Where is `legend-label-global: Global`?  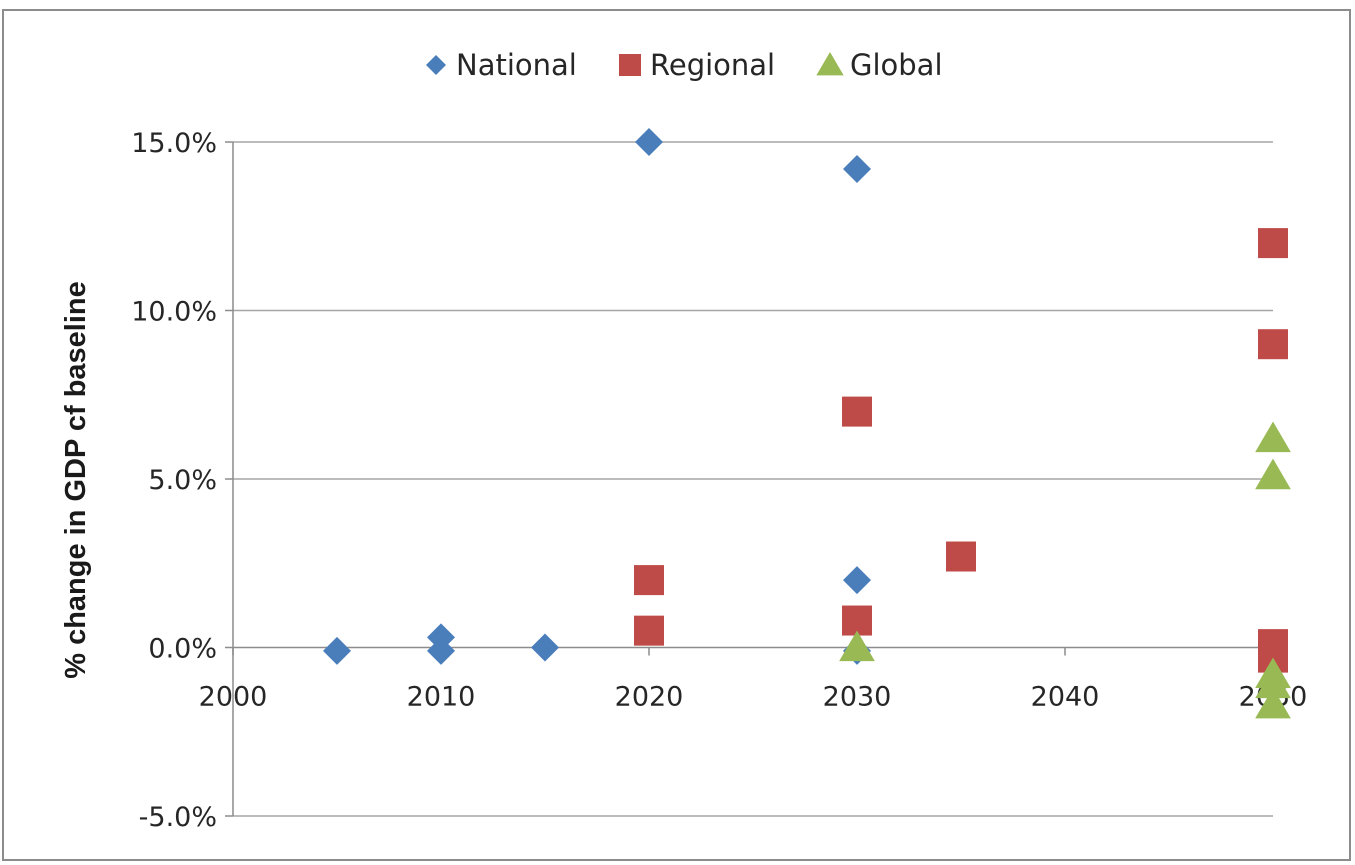
legend-label-global: Global is located at coordinates (896, 65).